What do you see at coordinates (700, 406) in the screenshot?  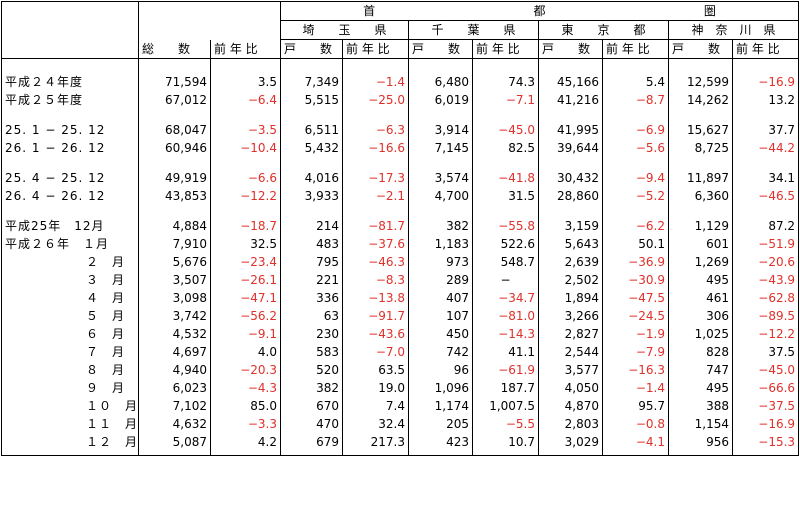 I see `kanagawa-count: 388` at bounding box center [700, 406].